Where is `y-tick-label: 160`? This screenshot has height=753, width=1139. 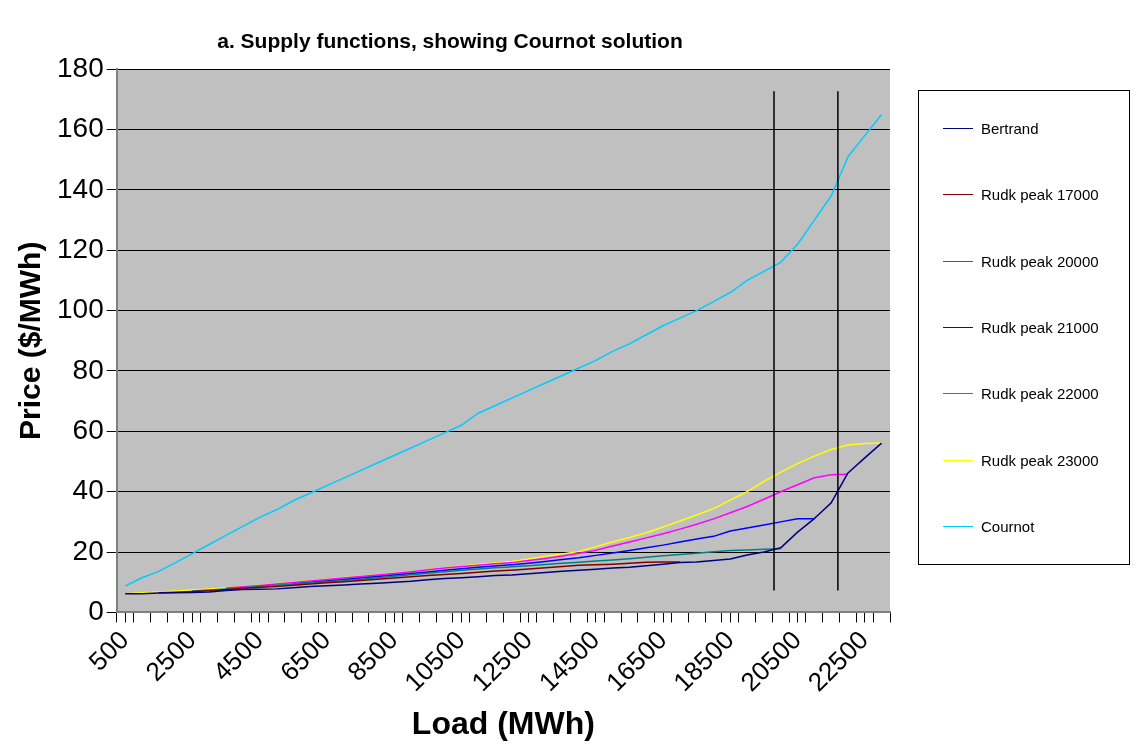
y-tick-label: 160 is located at coordinates (80, 128).